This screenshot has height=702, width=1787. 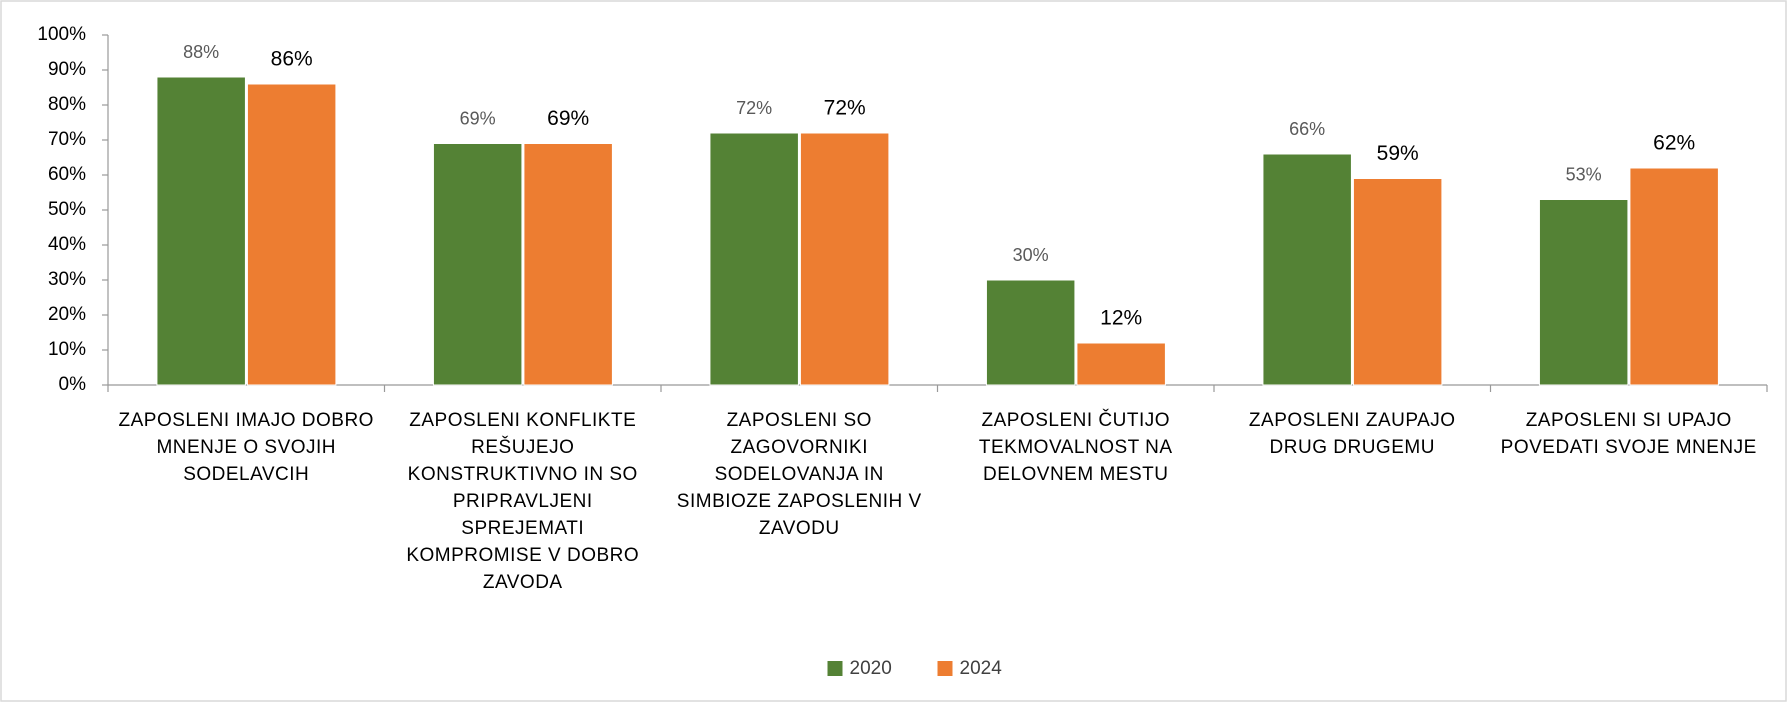 What do you see at coordinates (1352, 434) in the screenshot?
I see `x-tick-label: ZAPOSLENI ZAUPAJO DRUG DRUGEMU` at bounding box center [1352, 434].